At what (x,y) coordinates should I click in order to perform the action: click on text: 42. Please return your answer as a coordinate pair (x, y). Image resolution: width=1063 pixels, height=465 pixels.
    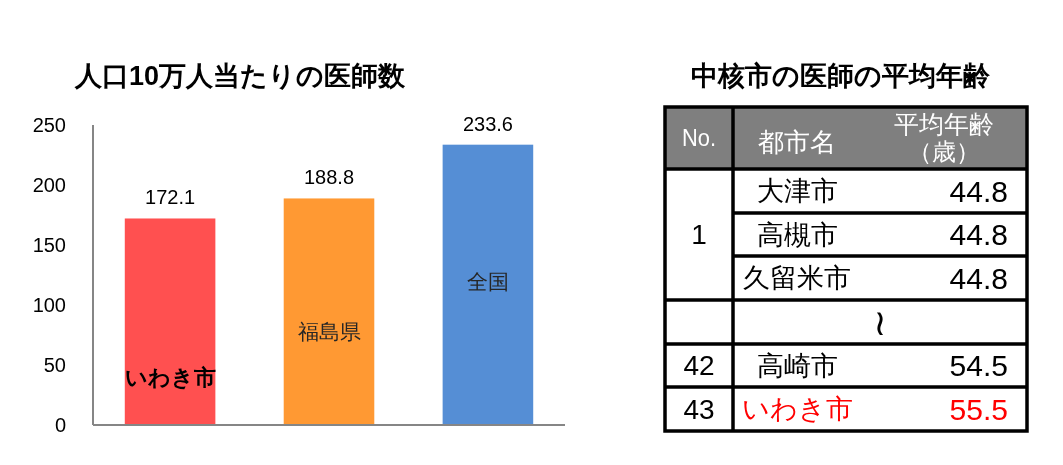
    Looking at the image, I should click on (699, 366).